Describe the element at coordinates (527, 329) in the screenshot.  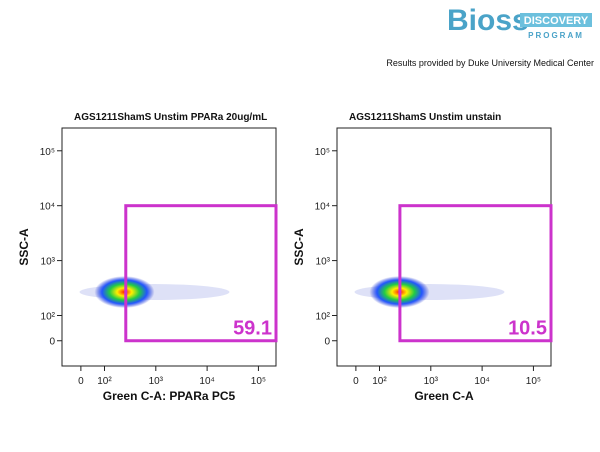
I see `gate-percent: 10.5` at that location.